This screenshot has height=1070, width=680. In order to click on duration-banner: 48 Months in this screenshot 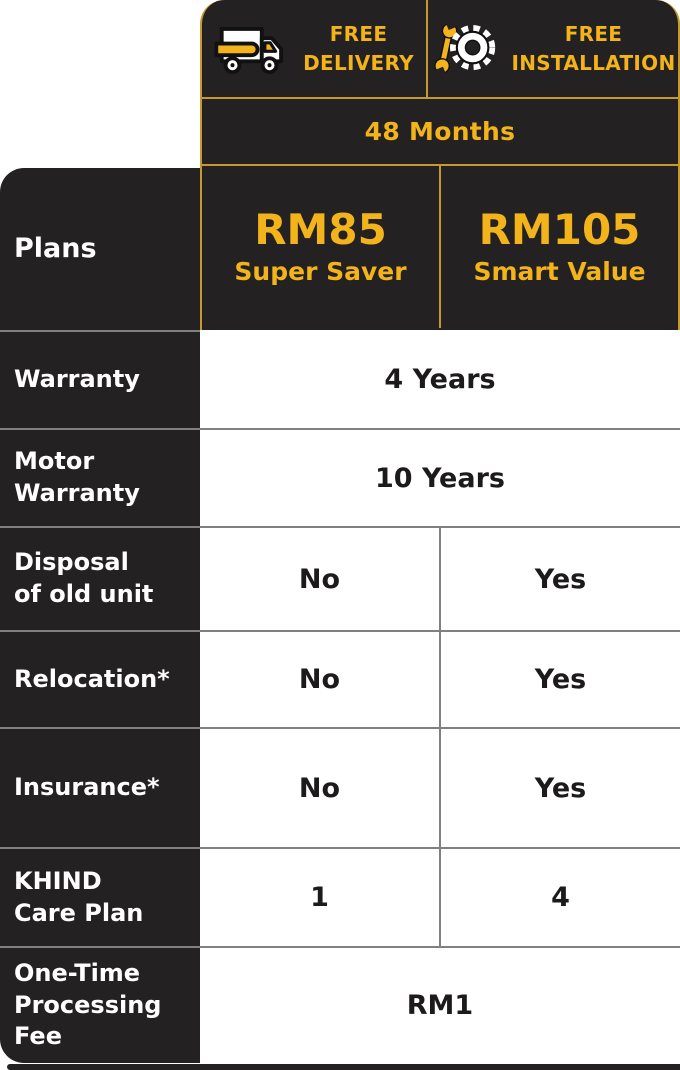, I will do `click(440, 132)`.